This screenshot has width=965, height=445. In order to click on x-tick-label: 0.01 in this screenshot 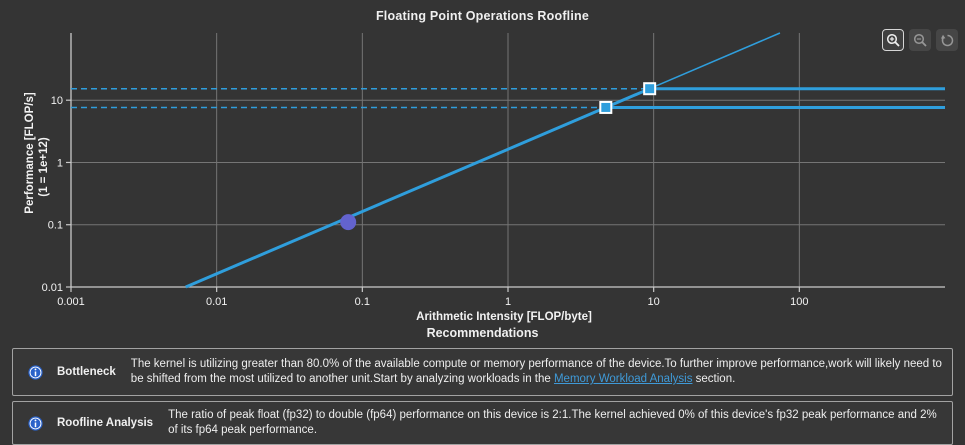, I will do `click(216, 302)`.